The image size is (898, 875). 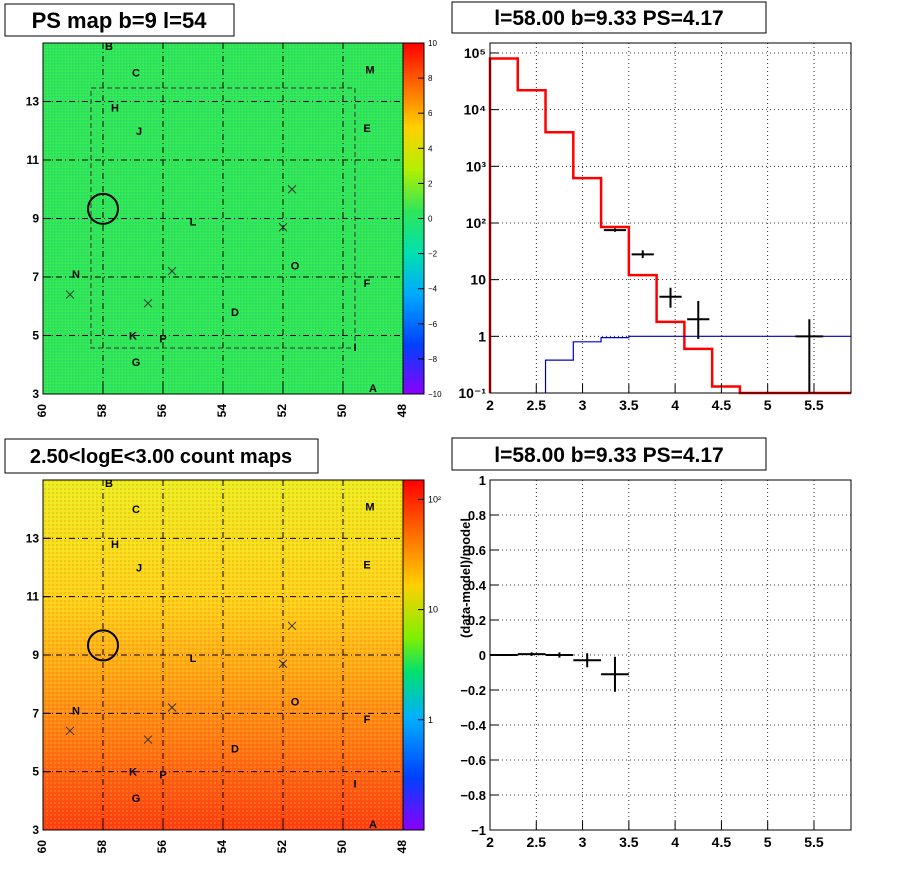 What do you see at coordinates (433, 254) in the screenshot?
I see `colorbar-tick-label: −2` at bounding box center [433, 254].